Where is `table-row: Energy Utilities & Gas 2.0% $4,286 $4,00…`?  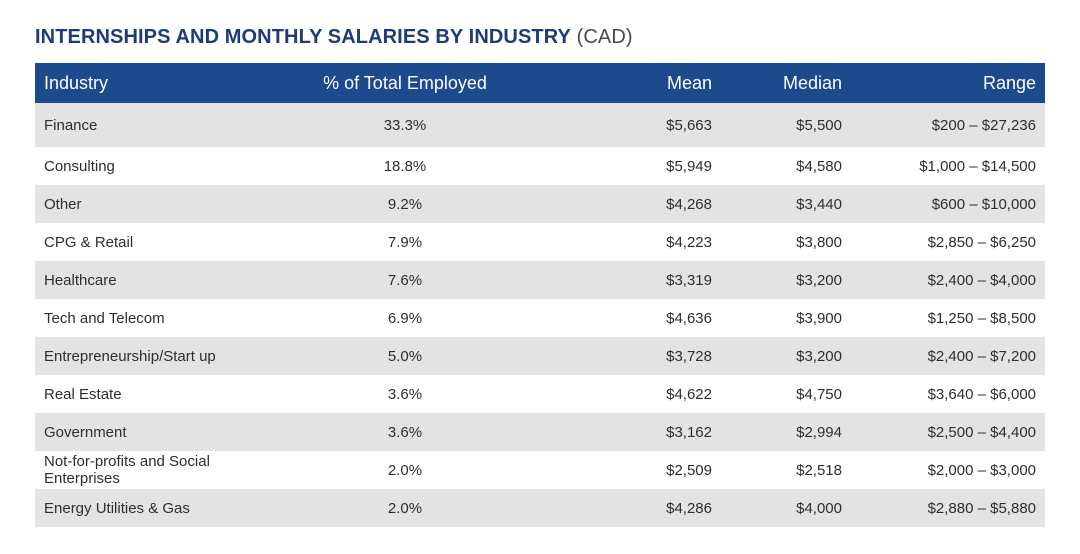 table-row: Energy Utilities & Gas 2.0% $4,286 $4,00… is located at coordinates (540, 508).